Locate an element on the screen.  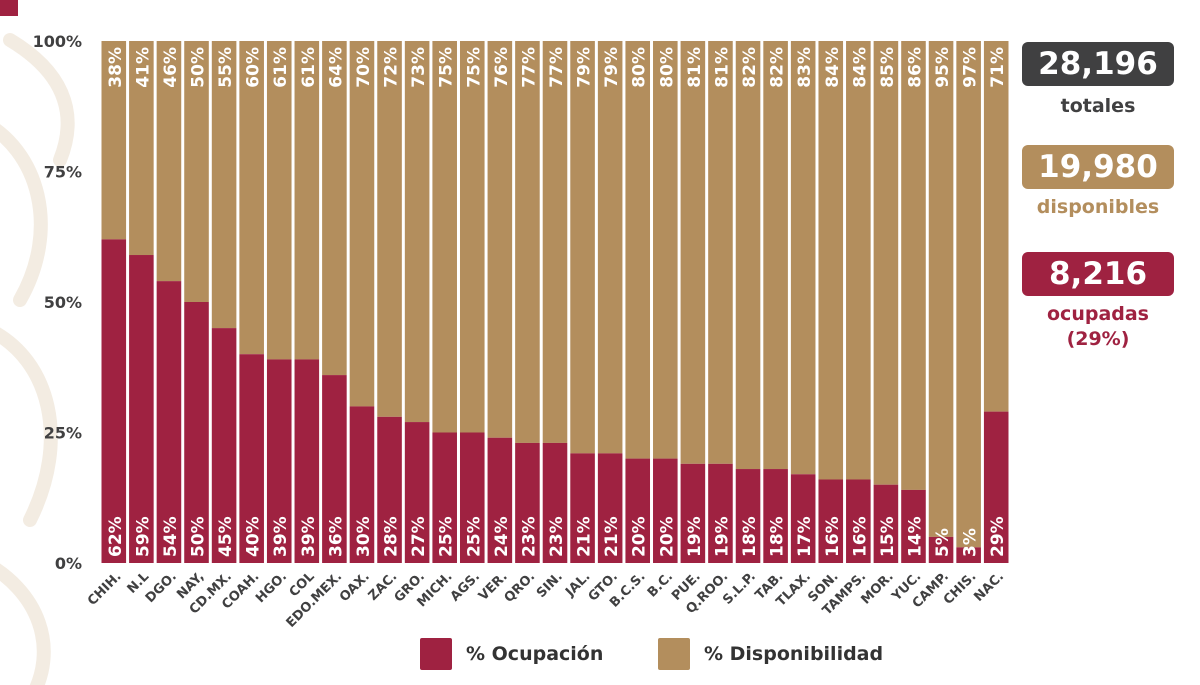
data-label-ocupacion: 3% is located at coordinates (971, 542).